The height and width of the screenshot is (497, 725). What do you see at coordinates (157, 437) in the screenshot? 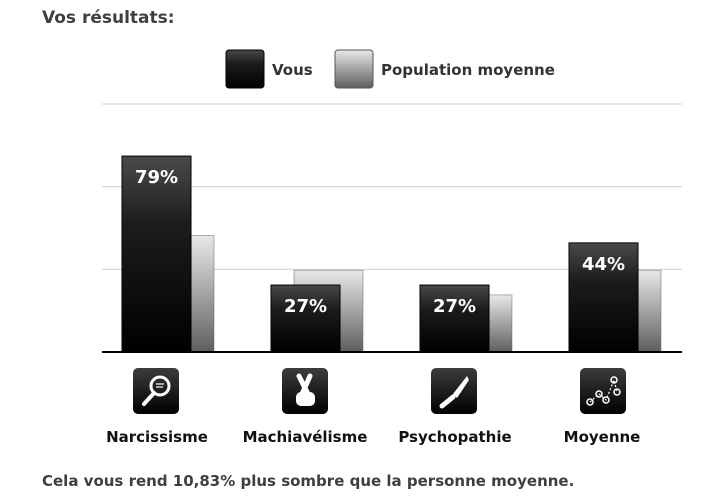
I see `category-label-narcissisme: Narcissisme` at bounding box center [157, 437].